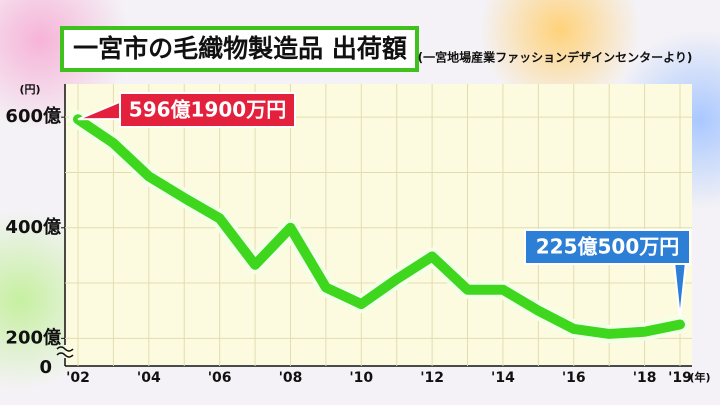 Image resolution: width=720 pixels, height=405 pixels. I want to click on chart-title: 一宮市の毛織物製造品 出荷額, so click(240, 48).